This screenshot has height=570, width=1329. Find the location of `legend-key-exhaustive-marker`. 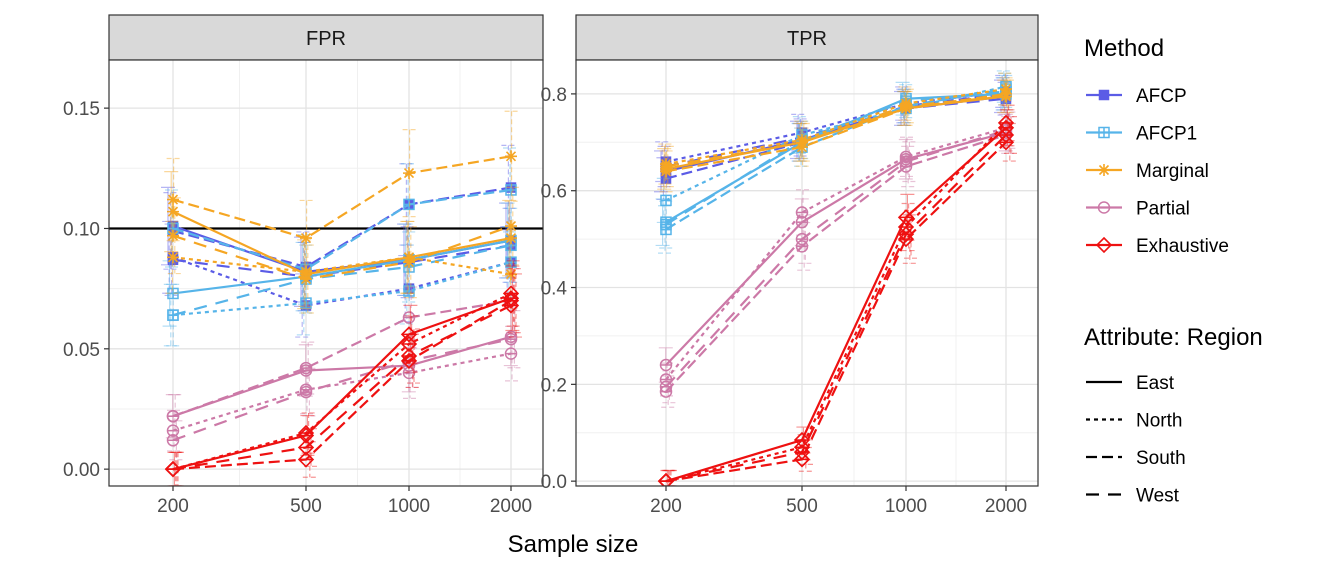

legend-key-exhaustive-marker is located at coordinates (1104, 245).